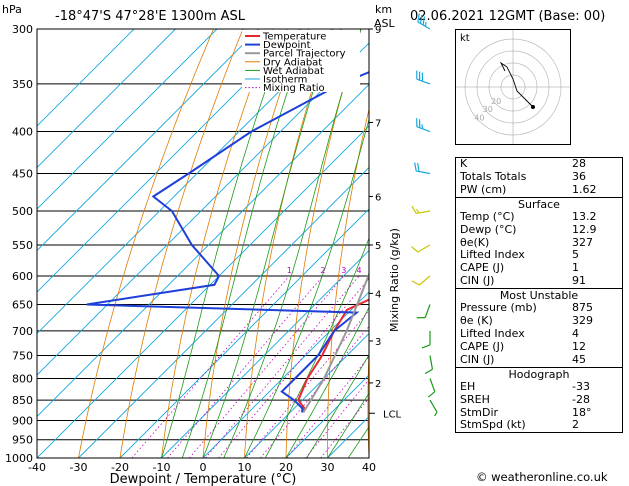 This screenshot has width=629, height=486. Describe the element at coordinates (581, 386) in the screenshot. I see `panel-row-value: -33` at that location.